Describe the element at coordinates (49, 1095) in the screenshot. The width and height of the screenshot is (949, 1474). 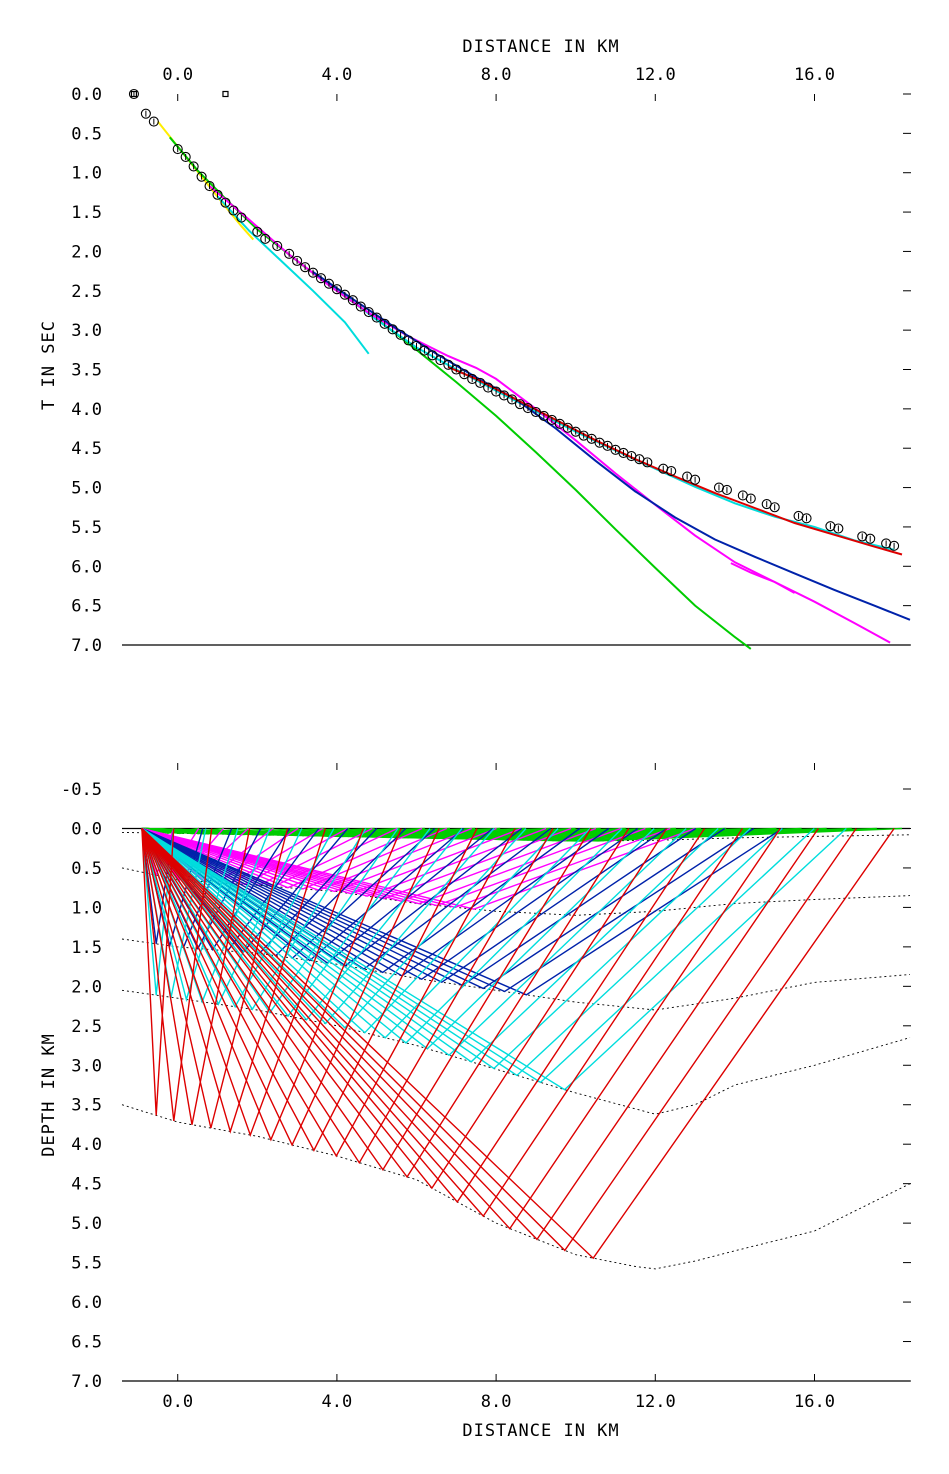
I see `bottom-y-axis-title: DEPTH IN KM` at that location.